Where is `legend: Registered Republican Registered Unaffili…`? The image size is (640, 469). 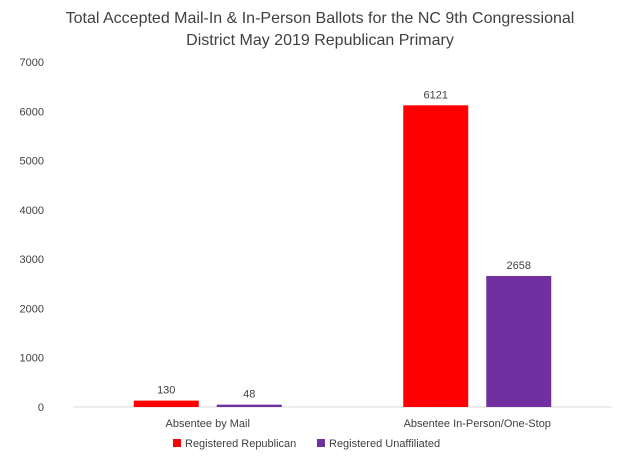
legend: Registered Republican Registered Unaffili… is located at coordinates (306, 444).